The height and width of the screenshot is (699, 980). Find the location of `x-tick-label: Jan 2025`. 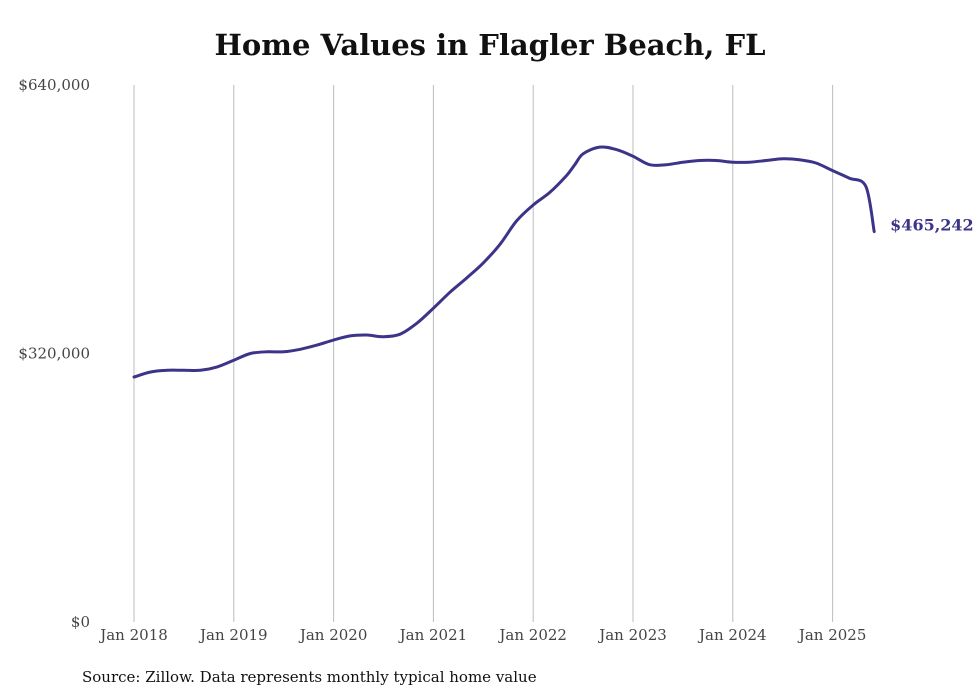

x-tick-label: Jan 2025 is located at coordinates (832, 635).